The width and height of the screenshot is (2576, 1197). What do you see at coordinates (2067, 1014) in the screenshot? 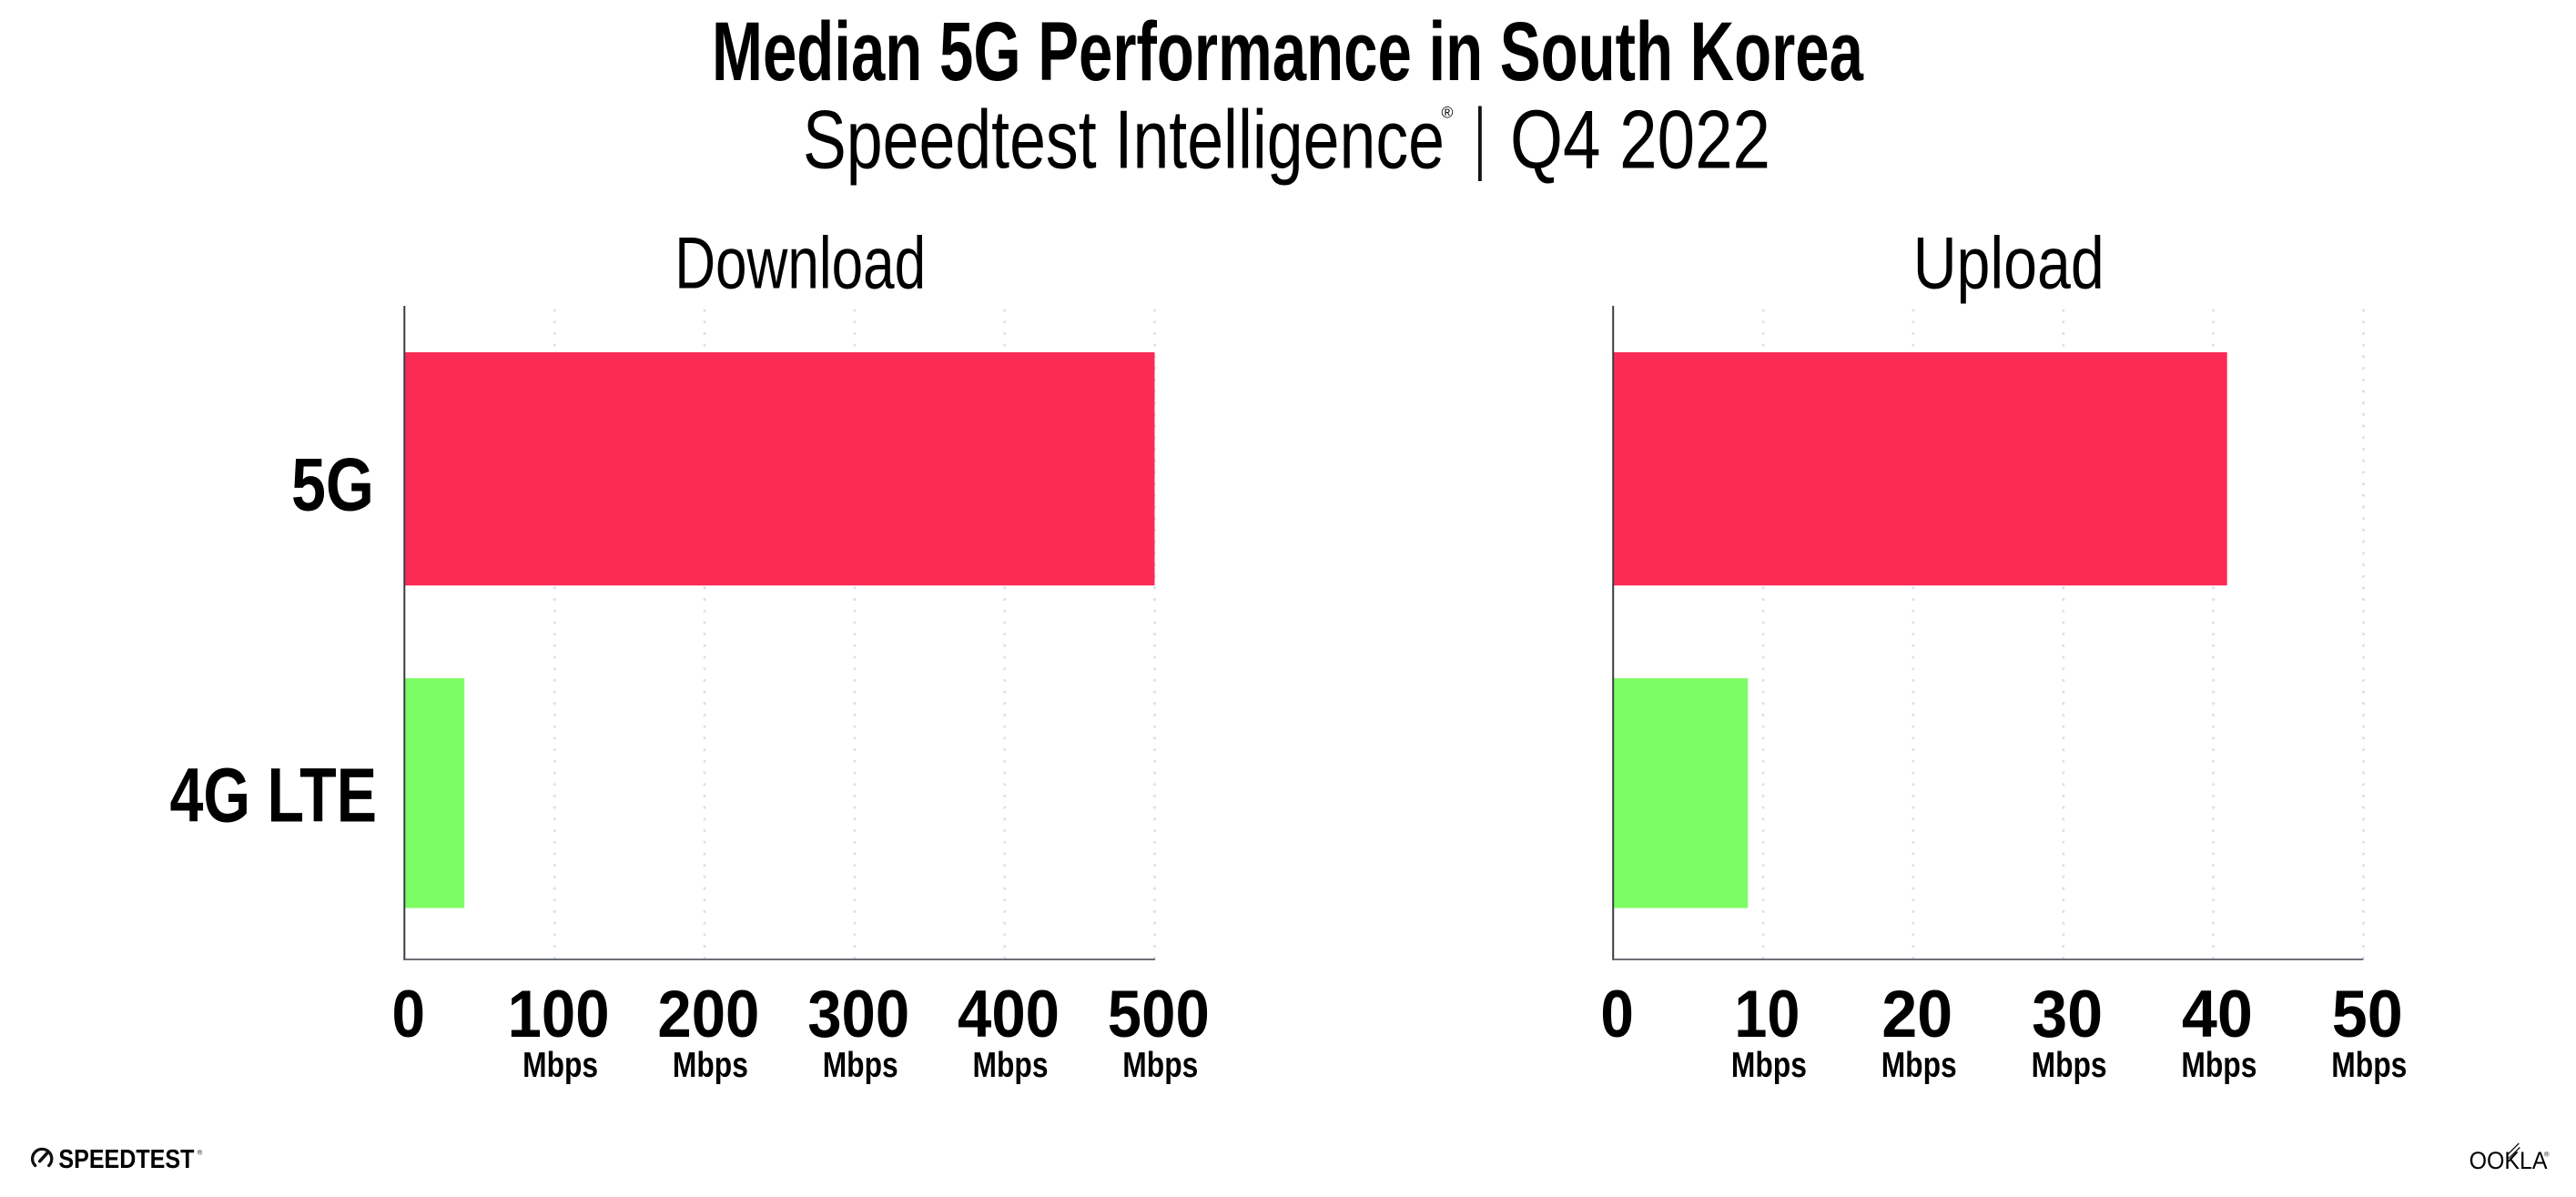
I see `svg-text: 30` at bounding box center [2067, 1014].